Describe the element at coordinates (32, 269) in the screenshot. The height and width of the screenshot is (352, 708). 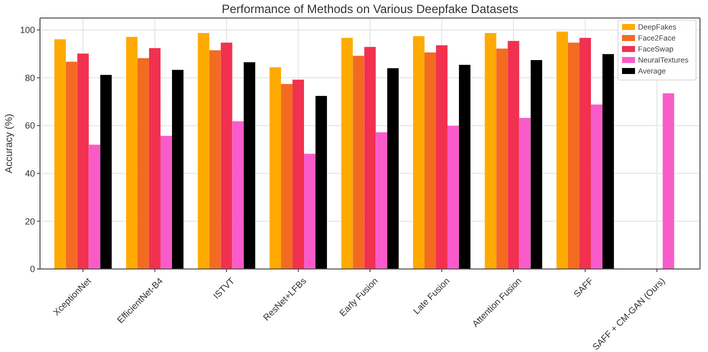
I see `y-tick-label: 0` at that location.